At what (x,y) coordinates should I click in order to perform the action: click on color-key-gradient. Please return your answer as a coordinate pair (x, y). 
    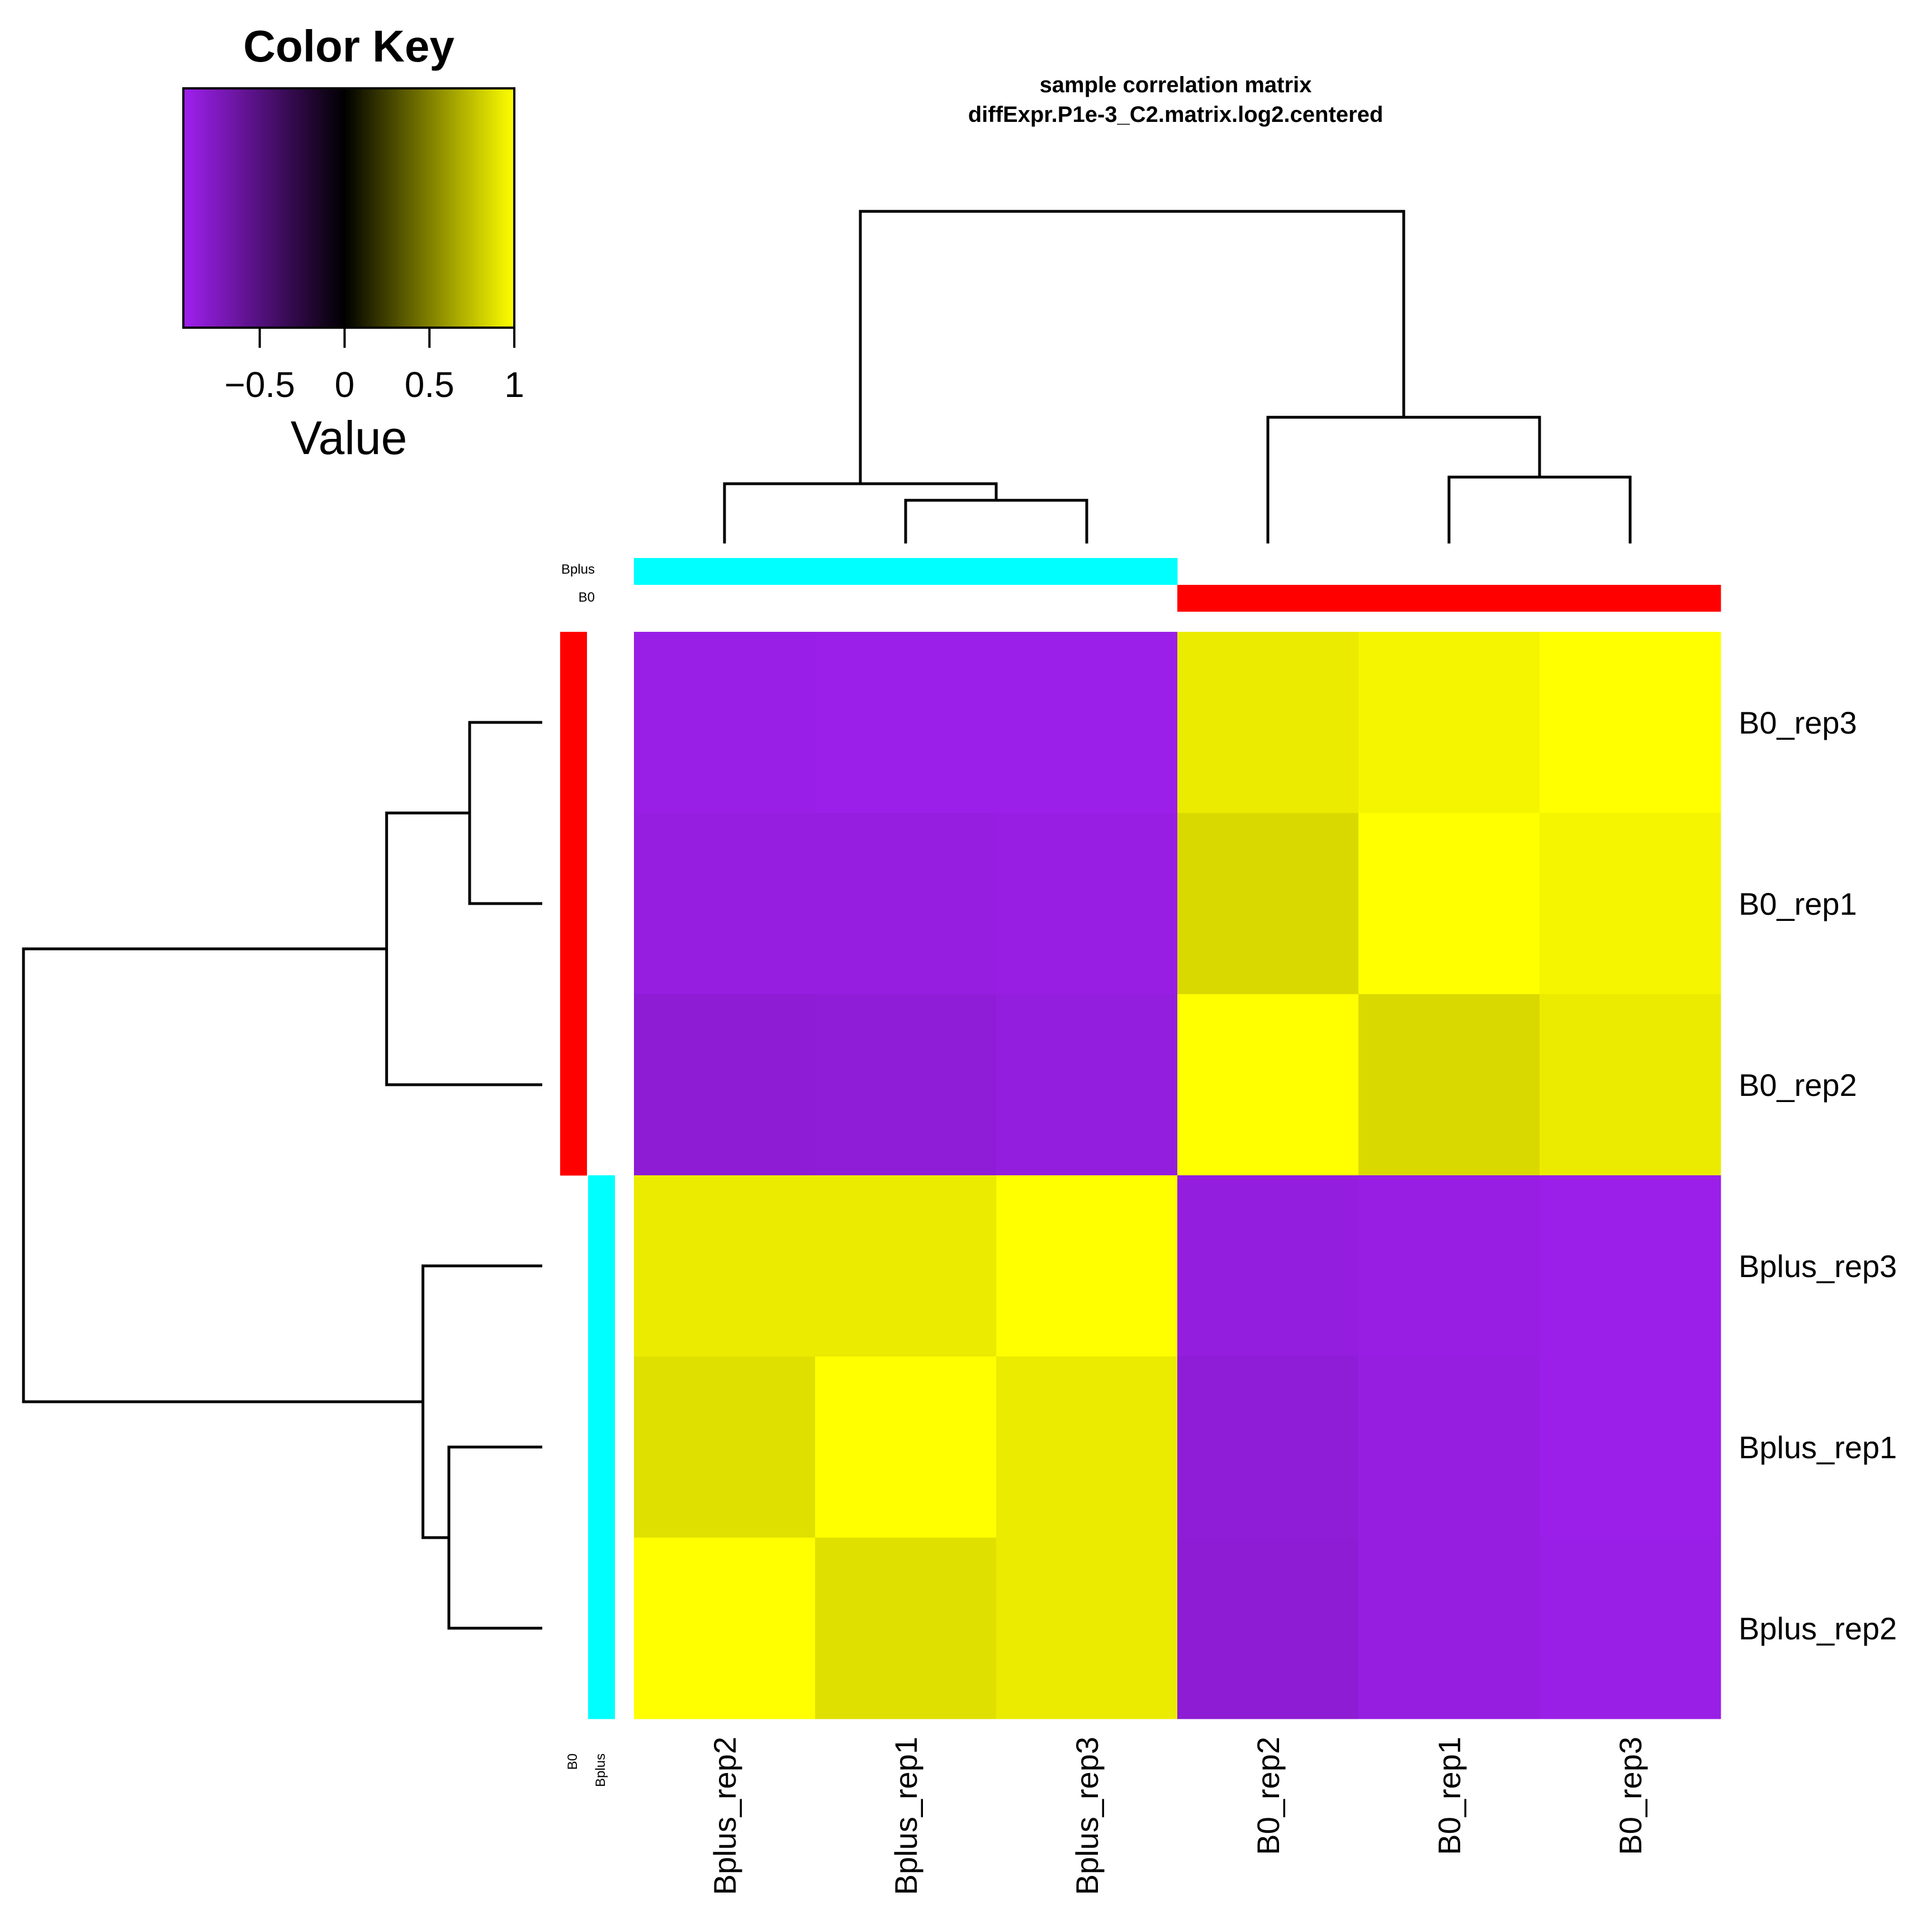
    Looking at the image, I should click on (349, 208).